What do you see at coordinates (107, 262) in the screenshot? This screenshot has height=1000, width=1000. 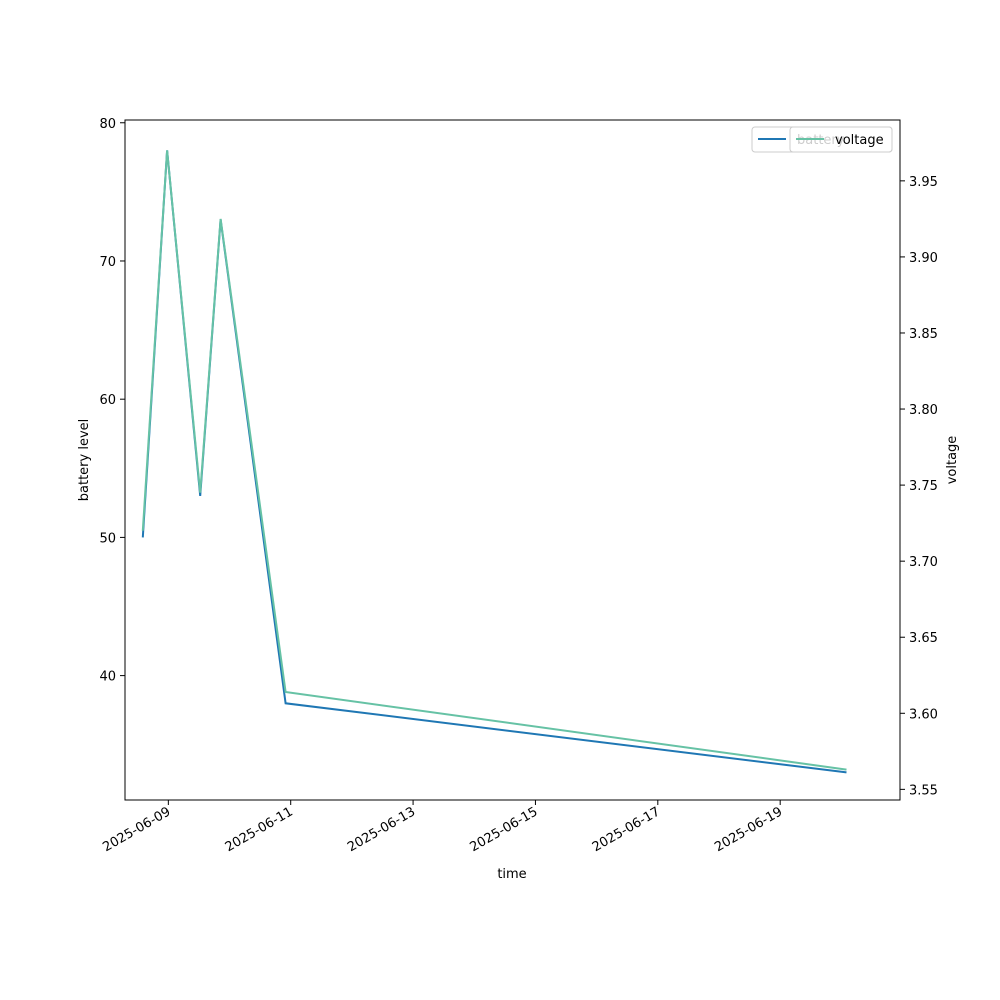 I see `y-left-tick-label: 70` at bounding box center [107, 262].